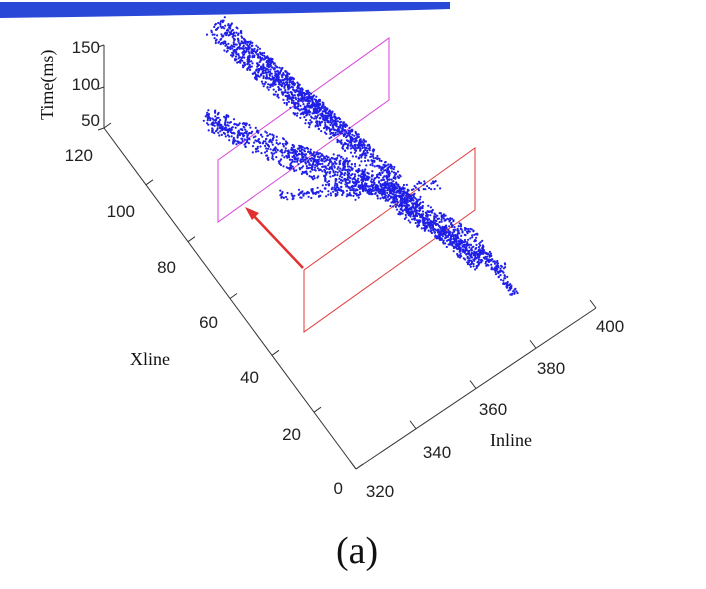  What do you see at coordinates (338, 488) in the screenshot?
I see `xline-tick-label: 0` at bounding box center [338, 488].